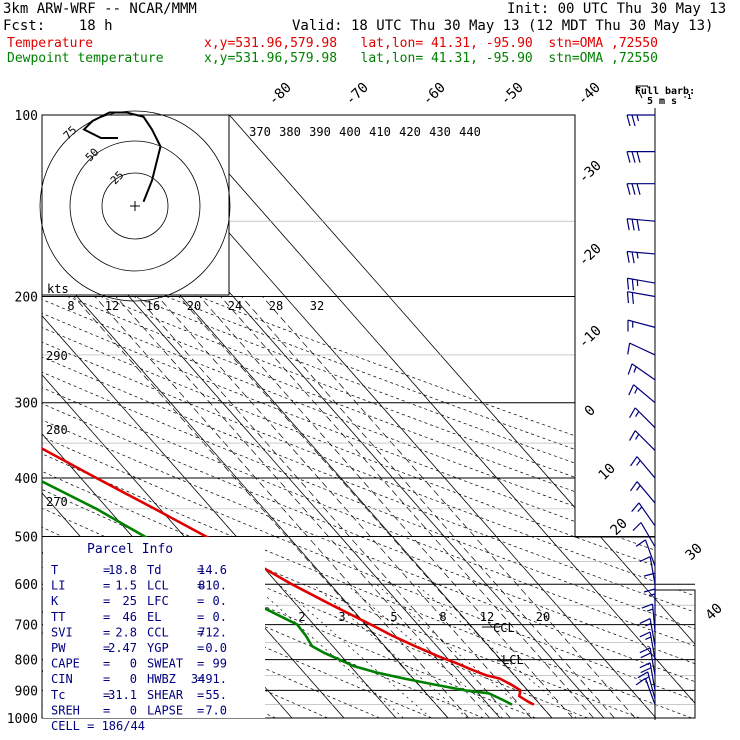 Image resolution: width=740 pixels, height=740 pixels. What do you see at coordinates (714, 612) in the screenshot?
I see `isotherm-label-40: 40` at bounding box center [714, 612].